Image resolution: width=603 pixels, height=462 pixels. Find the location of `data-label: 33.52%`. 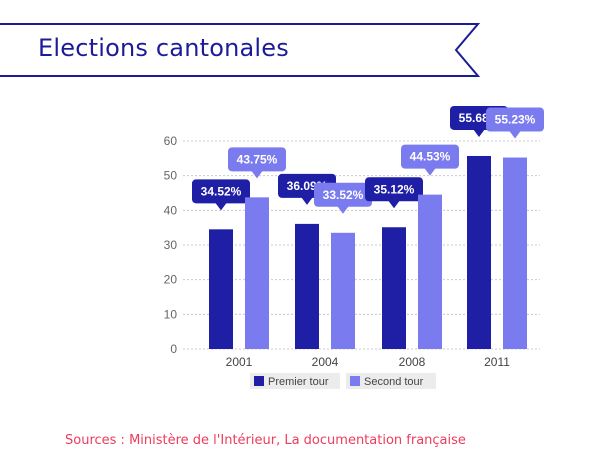

data-label: 33.52% is located at coordinates (343, 195).